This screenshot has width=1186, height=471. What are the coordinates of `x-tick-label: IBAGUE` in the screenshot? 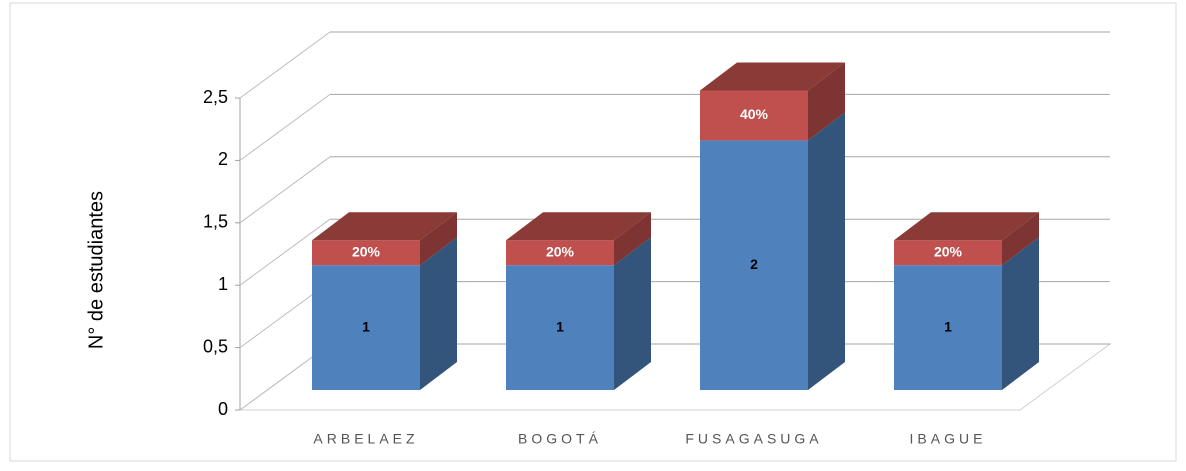 It's located at (948, 439).